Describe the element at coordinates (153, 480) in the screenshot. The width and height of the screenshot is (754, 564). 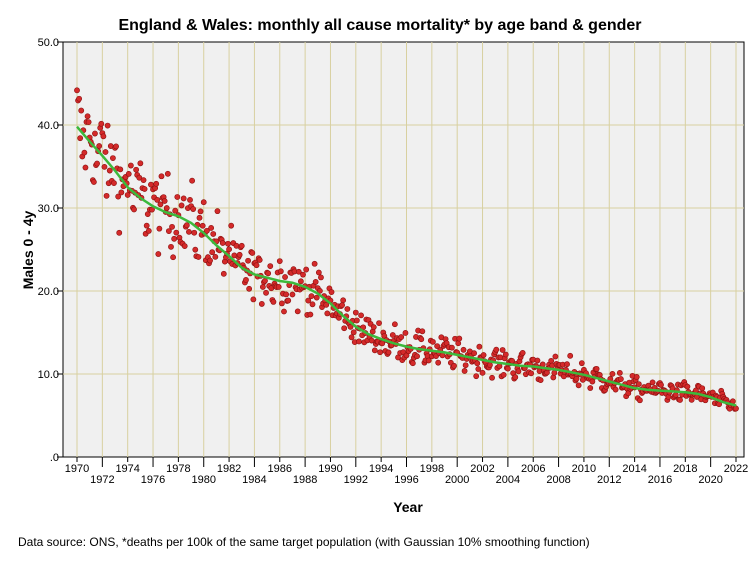
I see `x-tick-label: 1976` at that location.